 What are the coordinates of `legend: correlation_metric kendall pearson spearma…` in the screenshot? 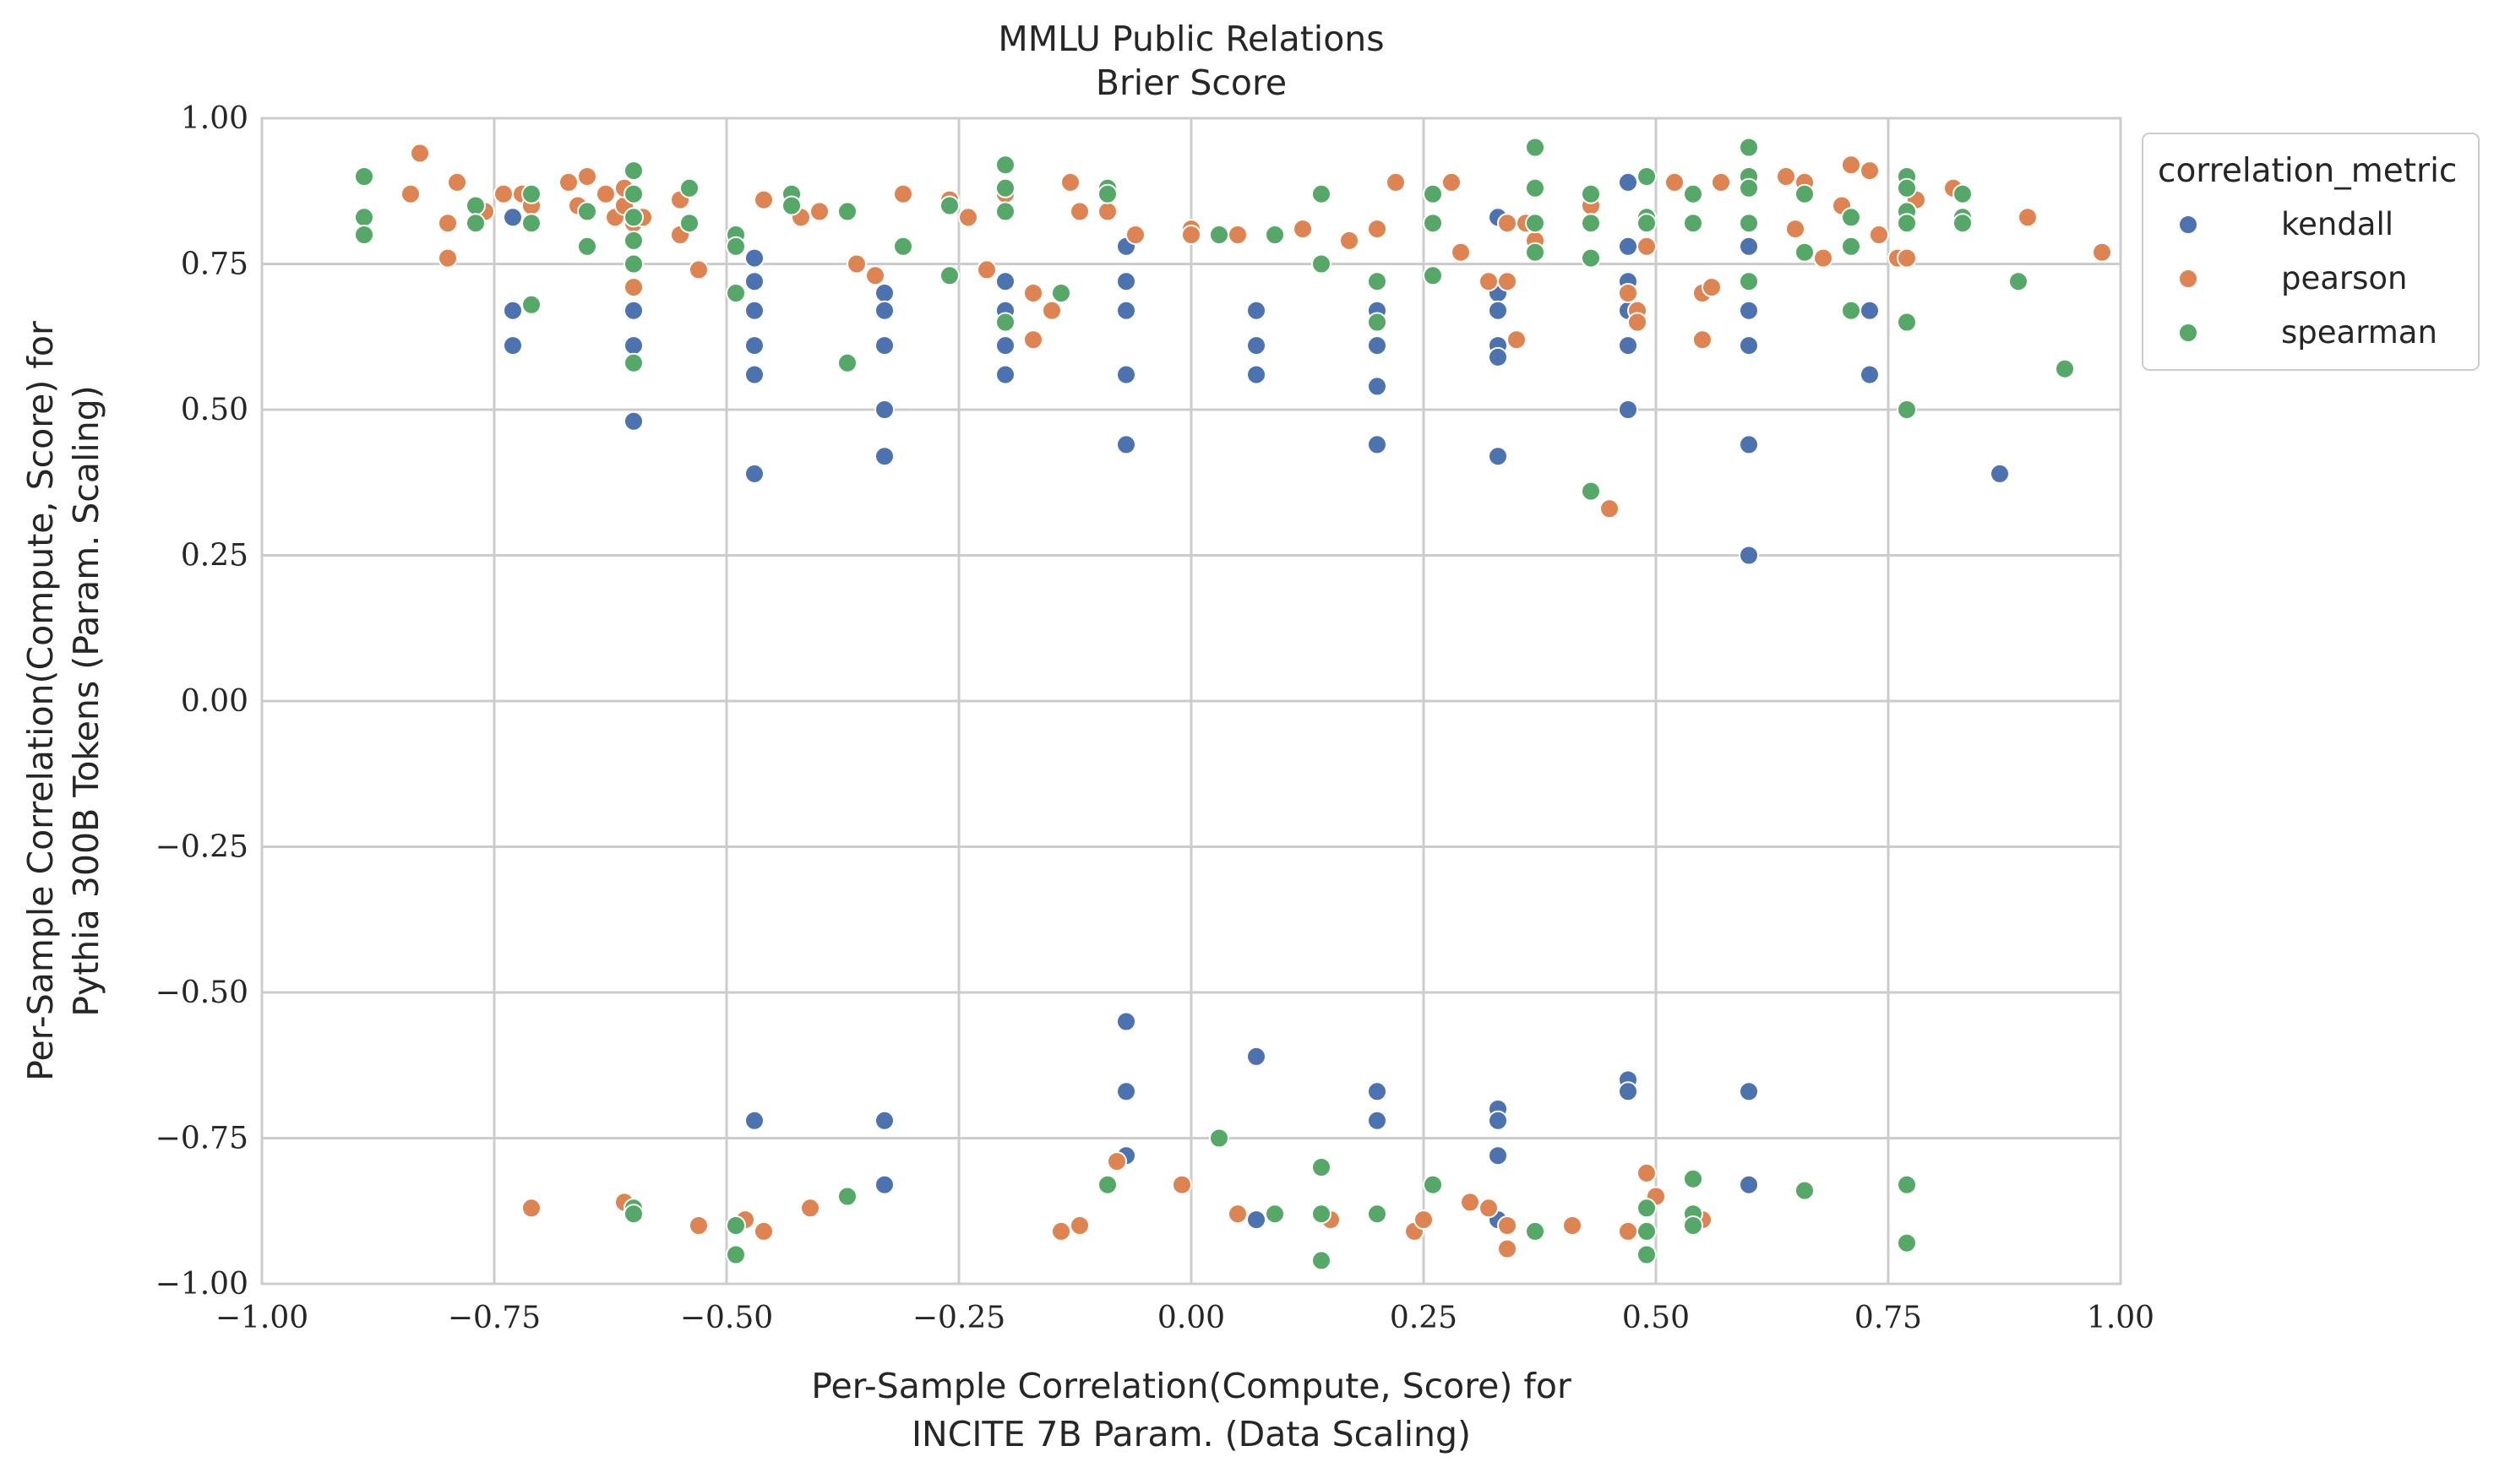 It's located at (2311, 252).